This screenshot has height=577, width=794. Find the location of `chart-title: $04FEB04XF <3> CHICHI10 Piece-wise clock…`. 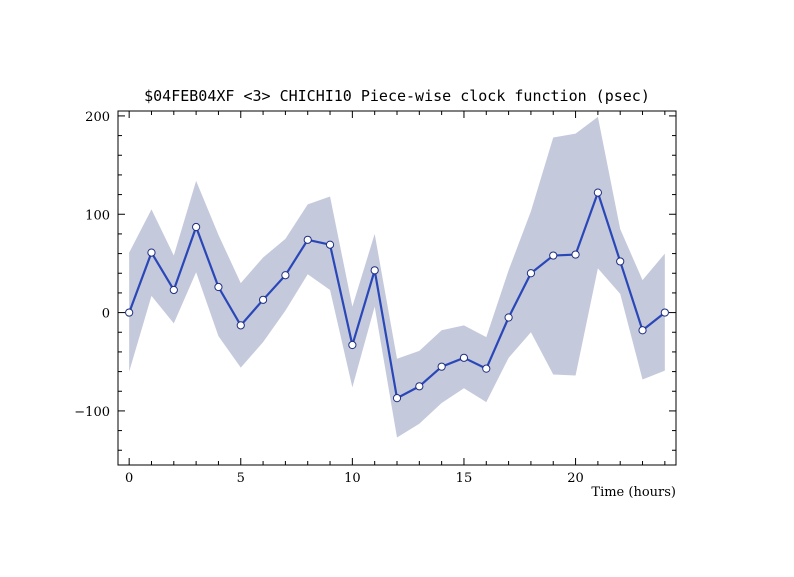

chart-title: $04FEB04XF <3> CHICHI10 Piece-wise clock… is located at coordinates (397, 96).